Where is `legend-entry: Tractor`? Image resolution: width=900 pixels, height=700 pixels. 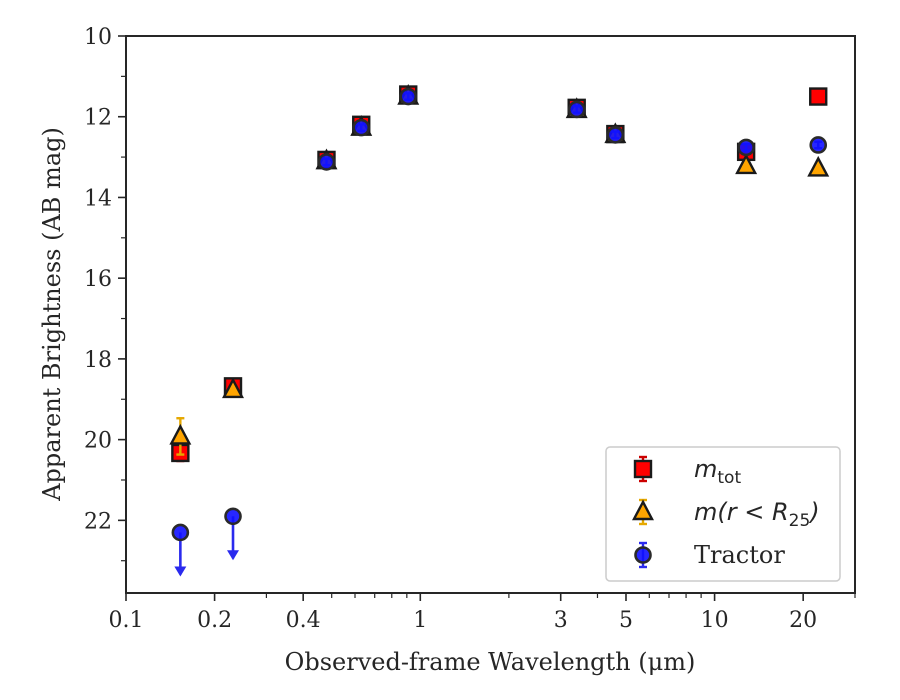
legend-entry: Tractor is located at coordinates (709, 555).